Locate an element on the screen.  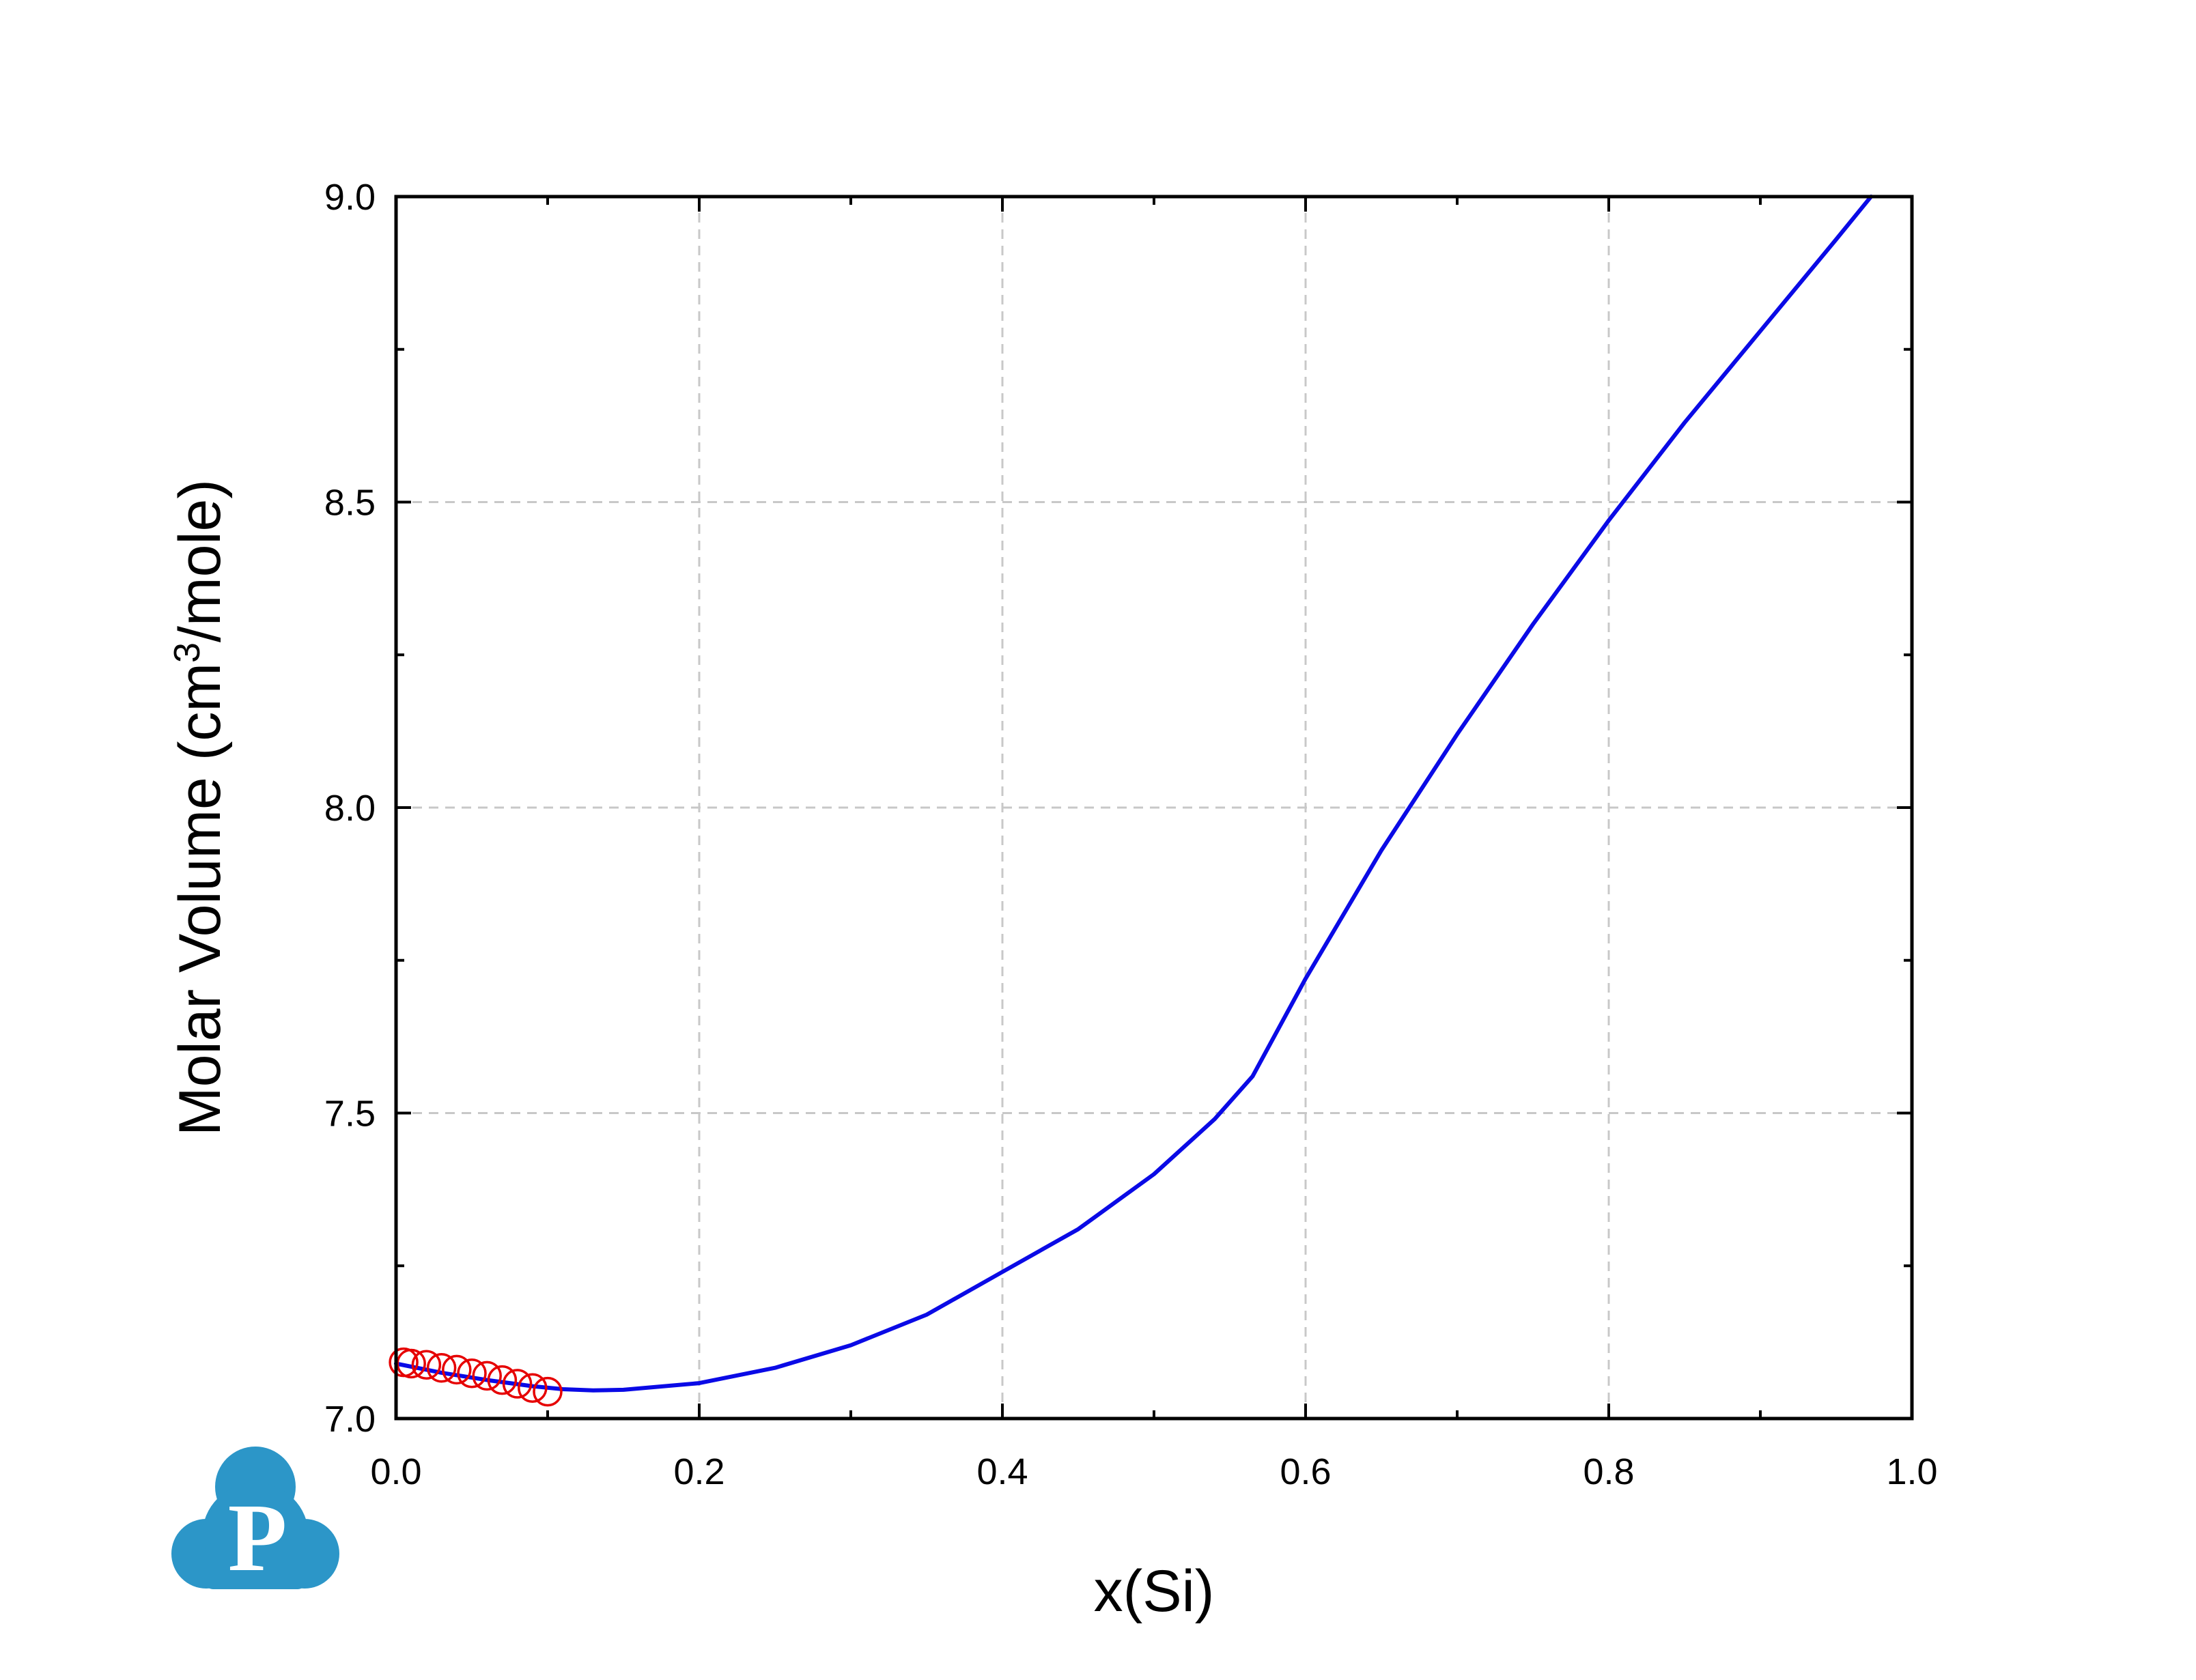
x-tick-label: 0.2 is located at coordinates (698, 1471).